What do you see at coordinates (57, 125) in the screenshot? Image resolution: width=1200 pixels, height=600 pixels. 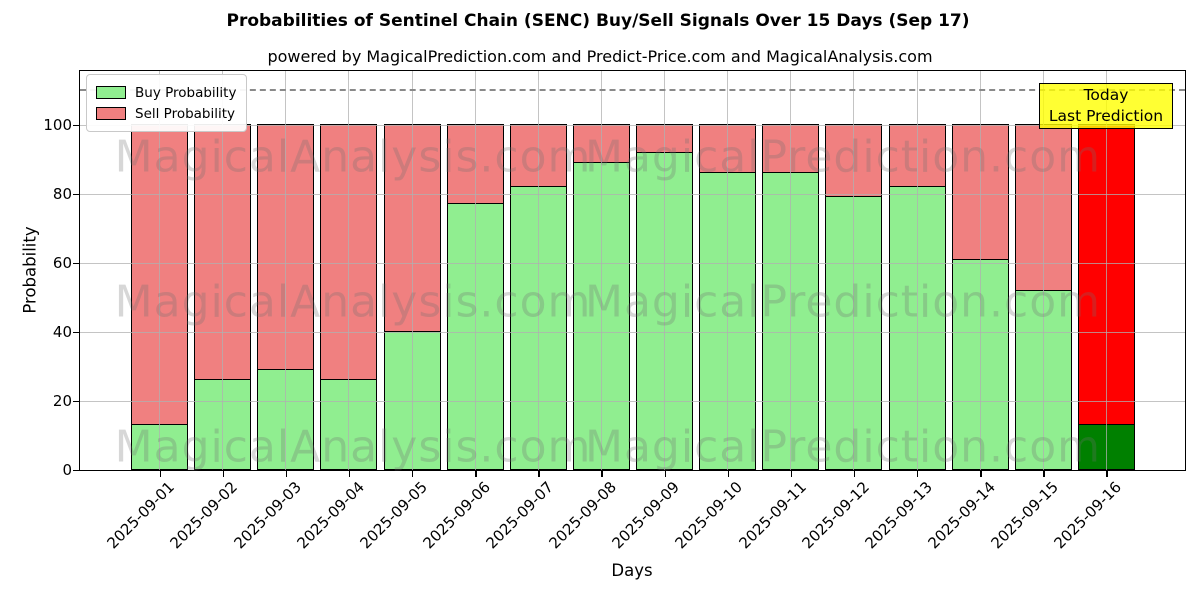 I see `y-tick-label: 100` at bounding box center [57, 125].